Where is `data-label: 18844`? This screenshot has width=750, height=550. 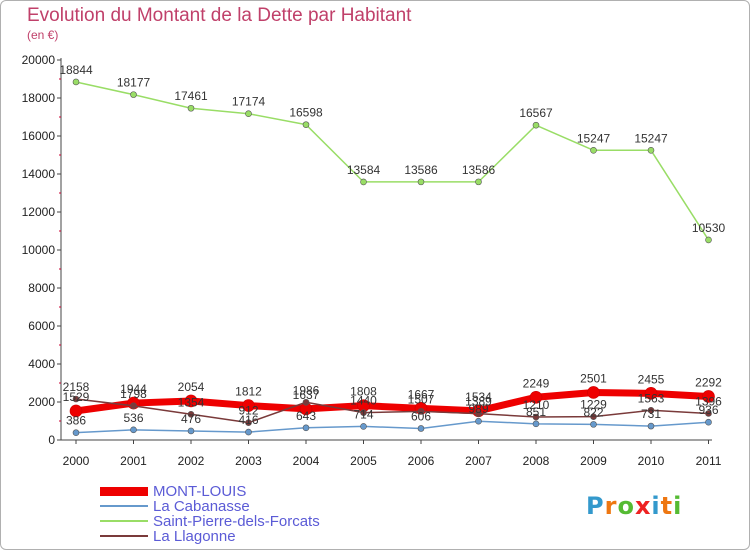 data-label: 18844 is located at coordinates (76, 70).